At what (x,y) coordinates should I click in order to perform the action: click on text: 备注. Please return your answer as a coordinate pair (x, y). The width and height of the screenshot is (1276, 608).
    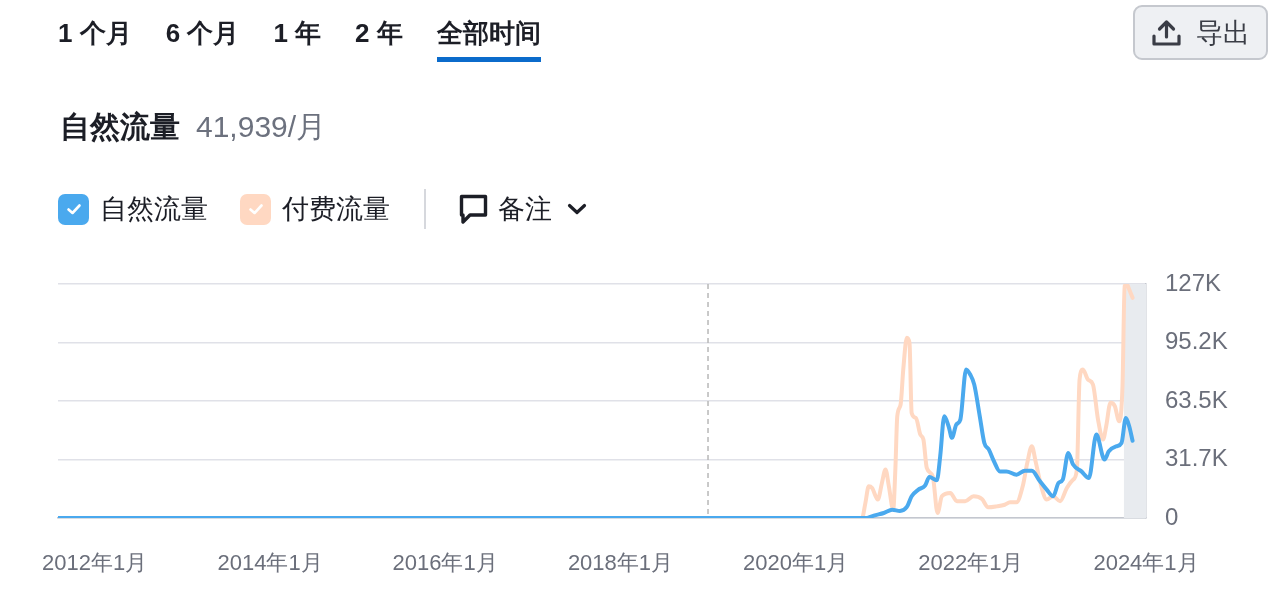
    Looking at the image, I should click on (525, 209).